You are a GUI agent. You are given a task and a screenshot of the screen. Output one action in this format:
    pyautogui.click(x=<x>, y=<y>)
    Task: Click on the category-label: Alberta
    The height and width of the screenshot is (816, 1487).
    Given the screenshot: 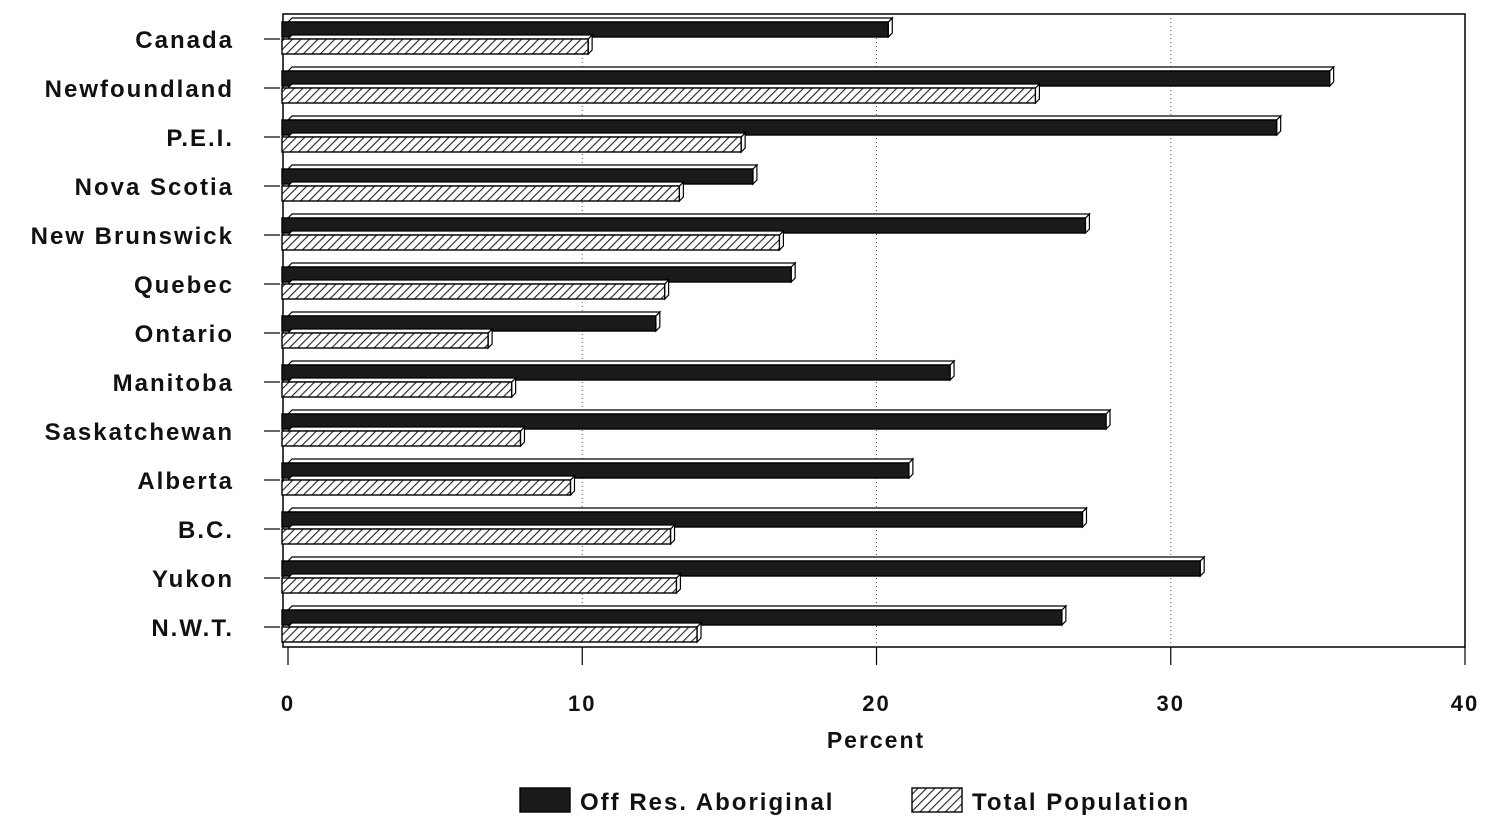 What is the action you would take?
    pyautogui.click(x=185, y=481)
    